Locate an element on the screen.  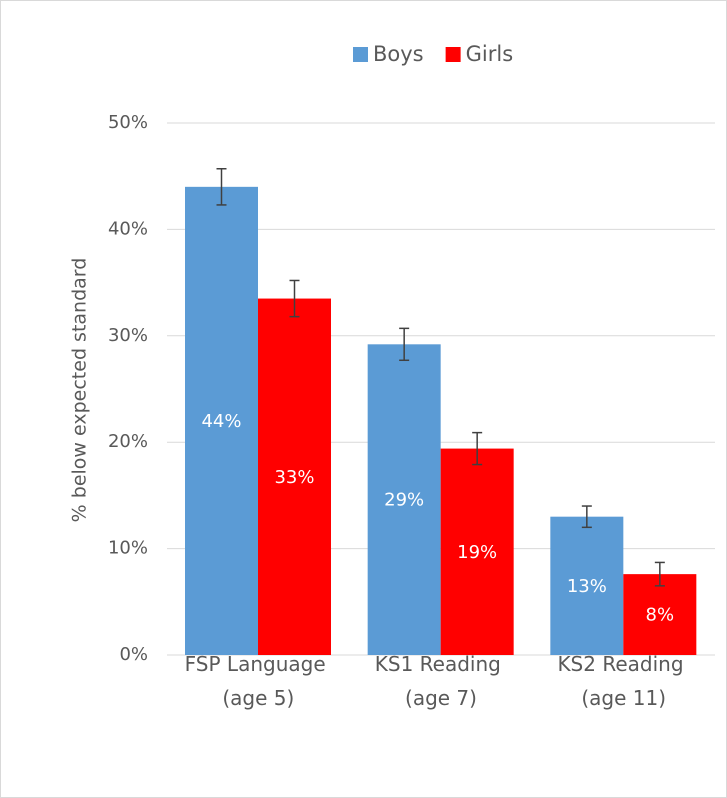
y-tick-label: 50% is located at coordinates (128, 122).